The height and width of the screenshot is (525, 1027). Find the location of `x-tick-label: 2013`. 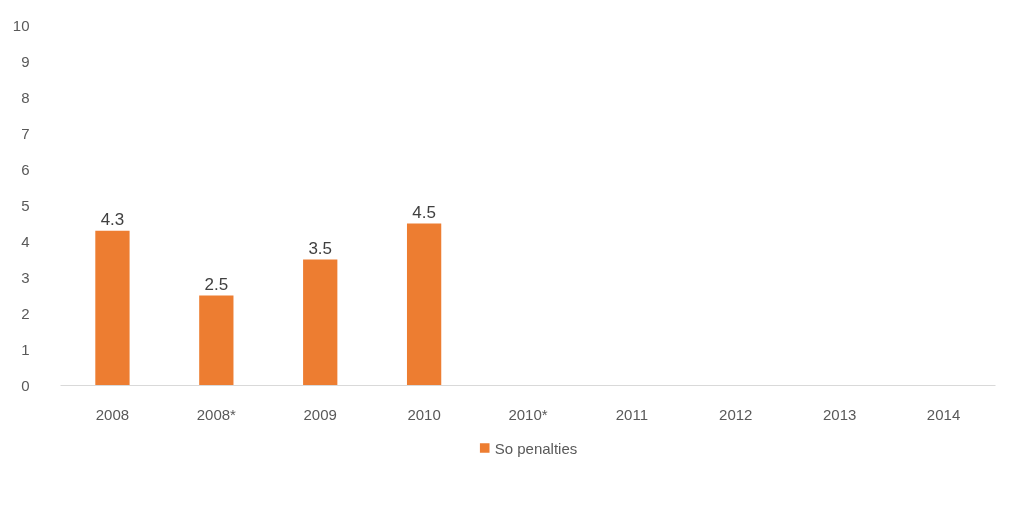

x-tick-label: 2013 is located at coordinates (839, 414).